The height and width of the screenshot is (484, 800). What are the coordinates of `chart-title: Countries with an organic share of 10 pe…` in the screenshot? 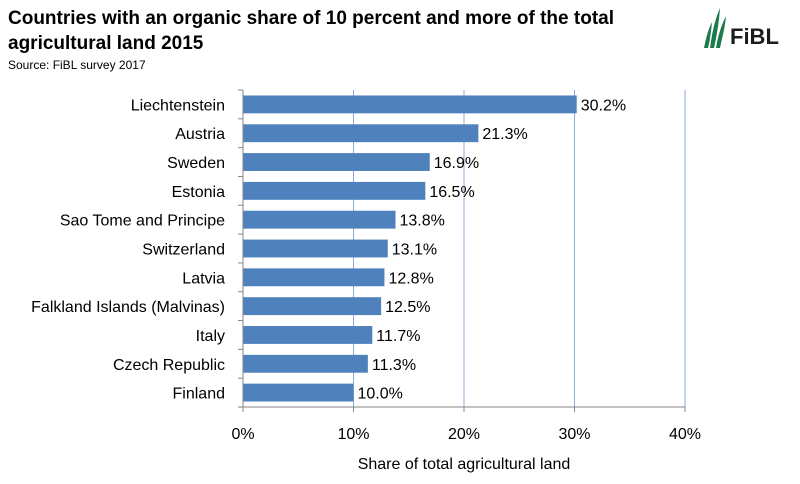 It's located at (311, 31).